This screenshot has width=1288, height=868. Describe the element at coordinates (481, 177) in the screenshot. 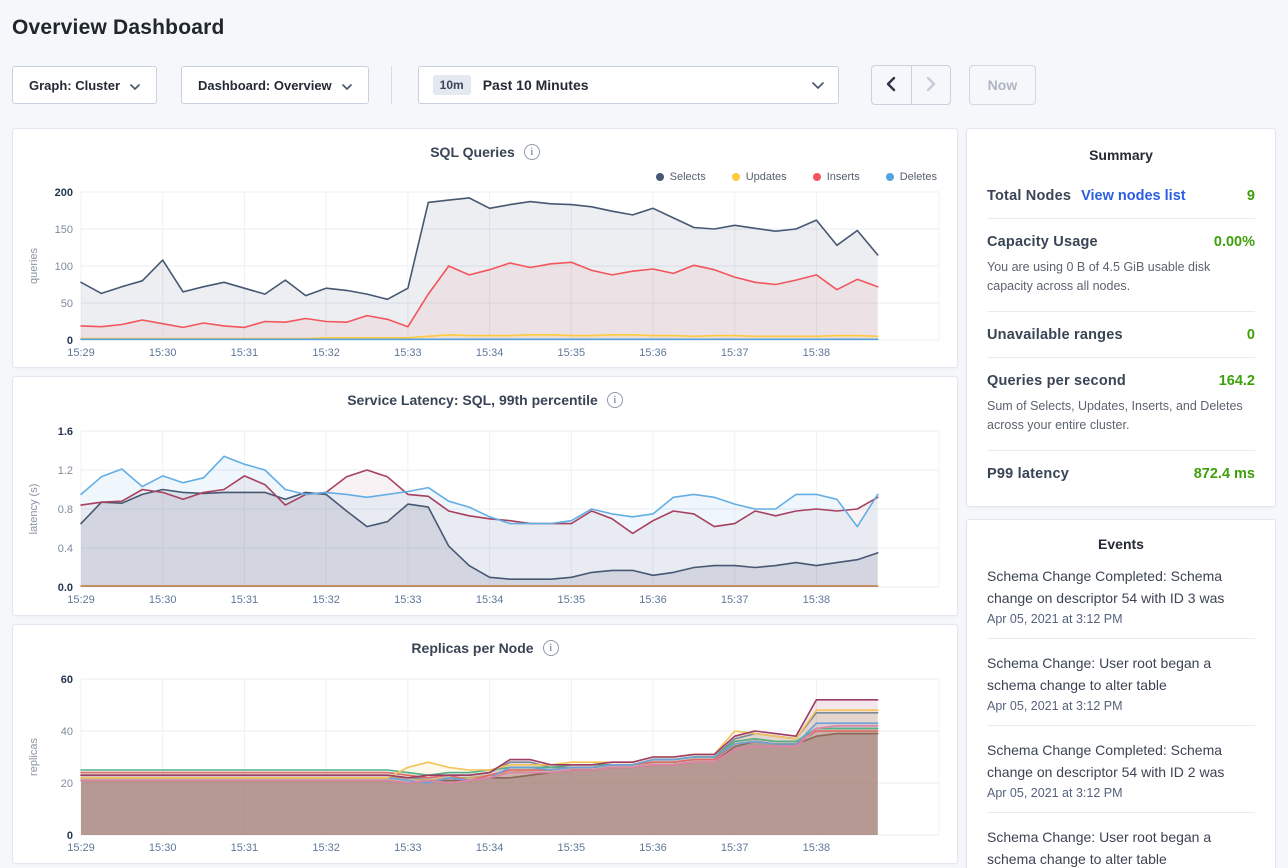

I see `chart-legend: Selects Updates Inserts Deletes` at that location.